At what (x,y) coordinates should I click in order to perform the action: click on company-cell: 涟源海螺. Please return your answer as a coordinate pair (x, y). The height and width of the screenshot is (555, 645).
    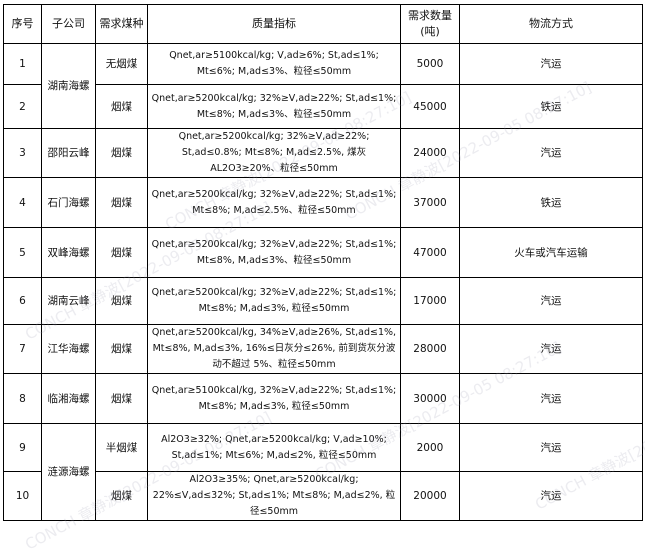
    Looking at the image, I should click on (68, 472).